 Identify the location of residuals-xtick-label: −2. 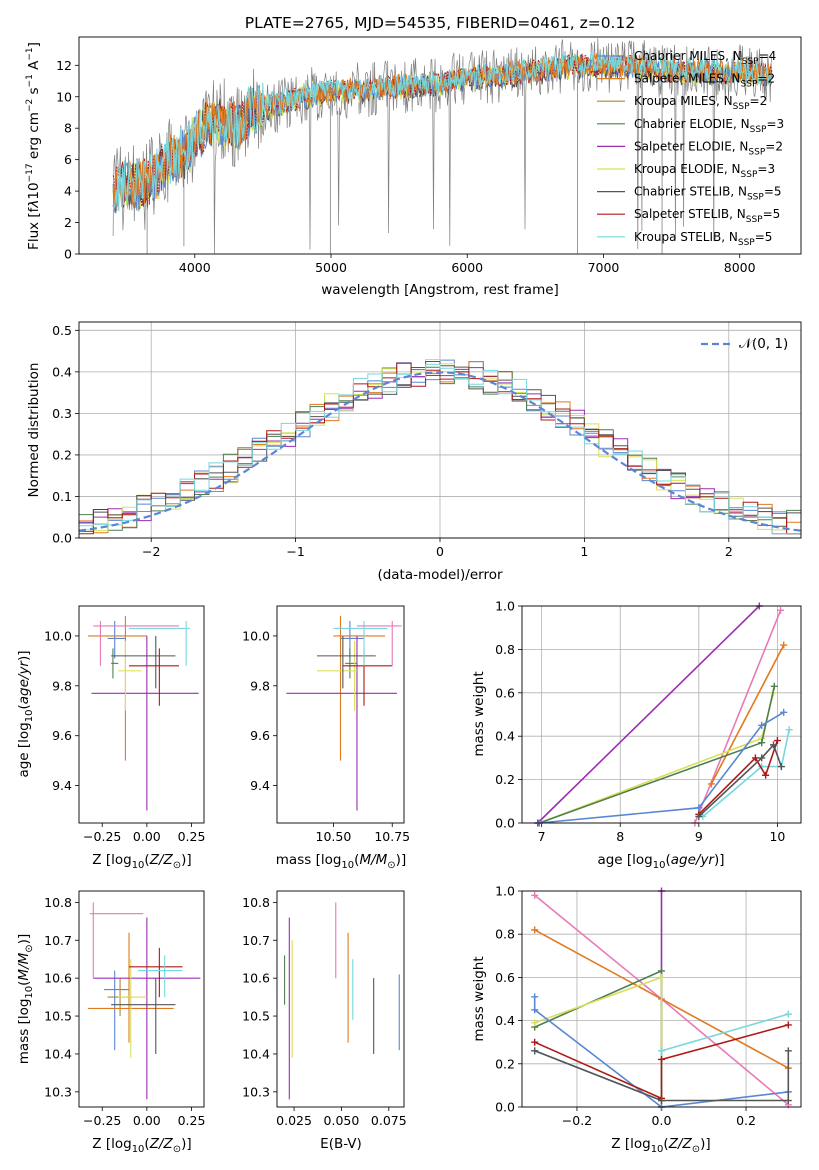
(151, 551).